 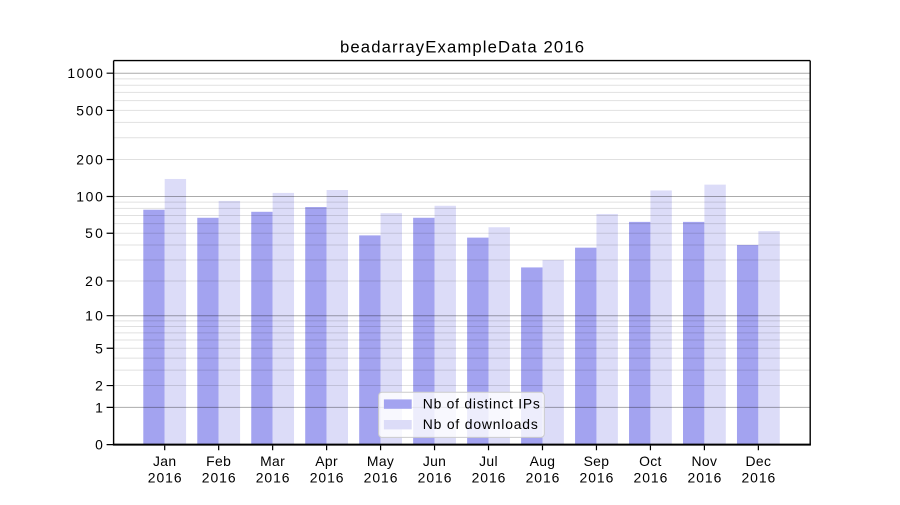 I want to click on svg-text: 500, so click(x=89, y=110).